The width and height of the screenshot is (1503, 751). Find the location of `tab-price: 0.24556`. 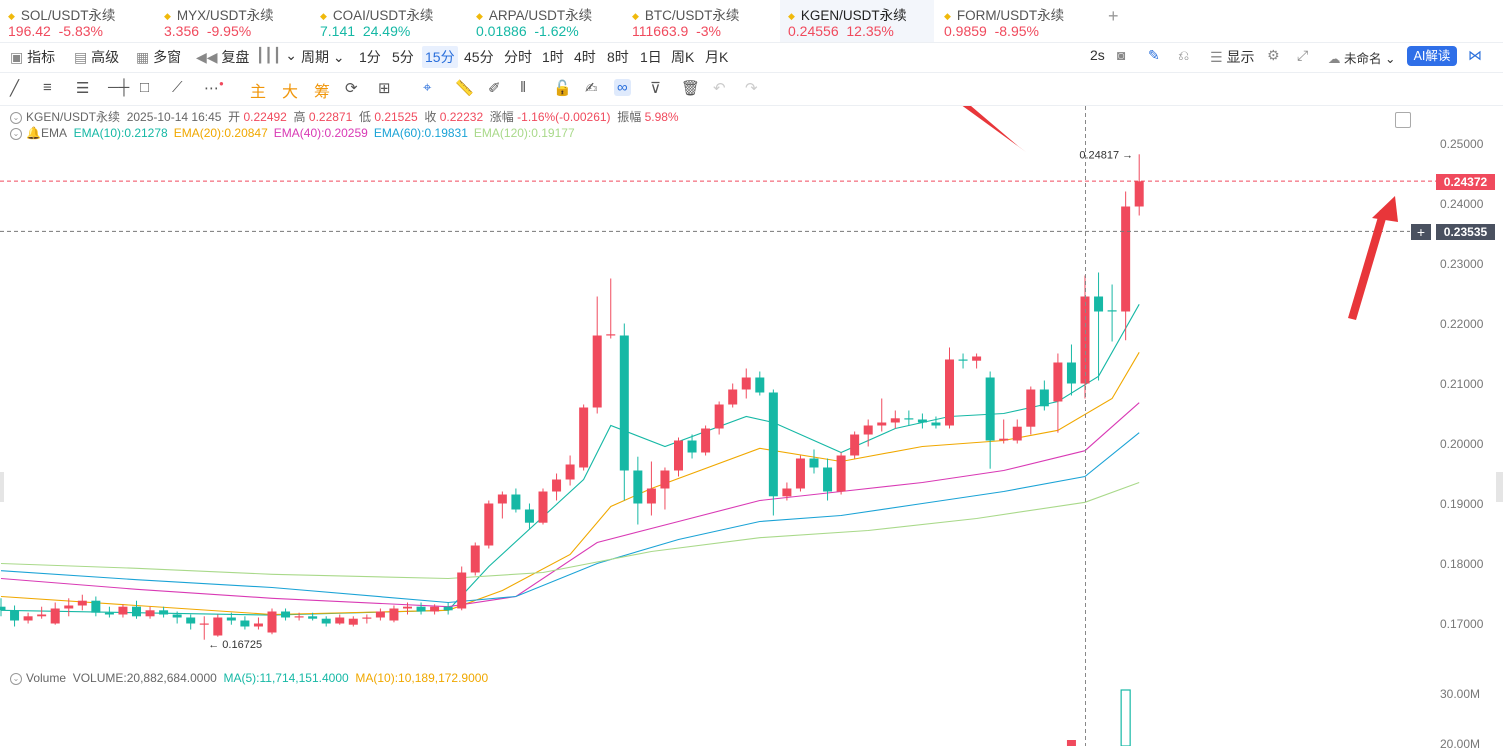

tab-price: 0.24556 is located at coordinates (813, 31).